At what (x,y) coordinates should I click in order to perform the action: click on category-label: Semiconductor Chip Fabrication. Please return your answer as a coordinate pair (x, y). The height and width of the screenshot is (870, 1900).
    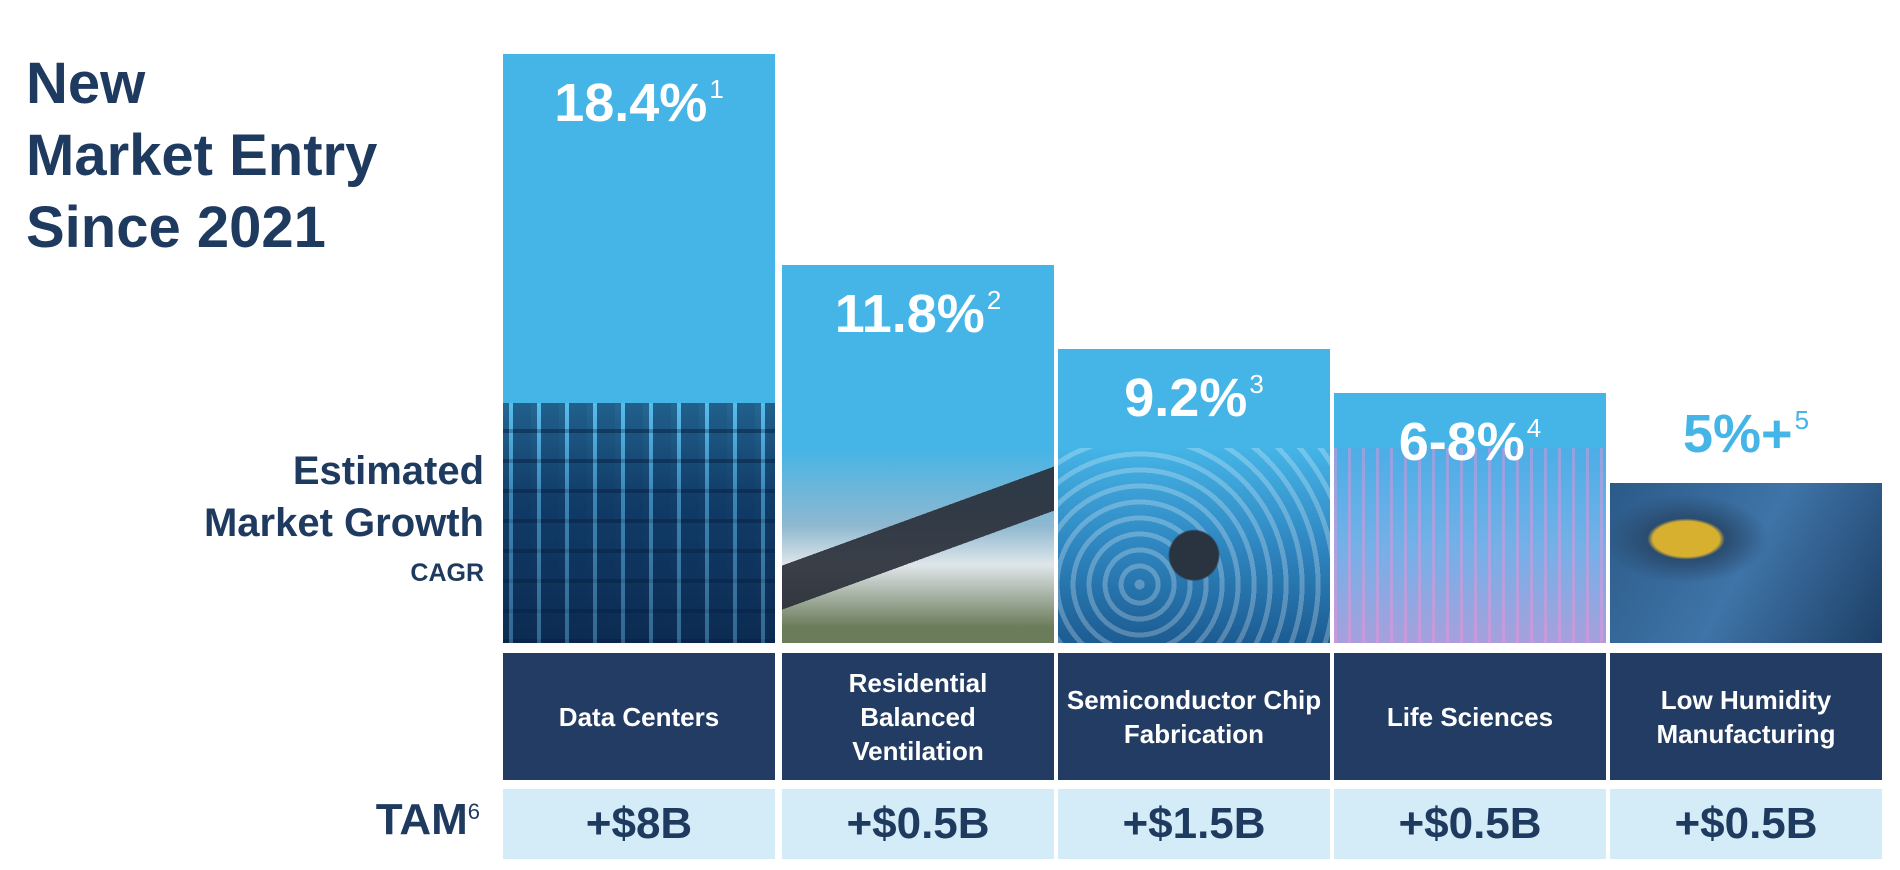
    Looking at the image, I should click on (1194, 716).